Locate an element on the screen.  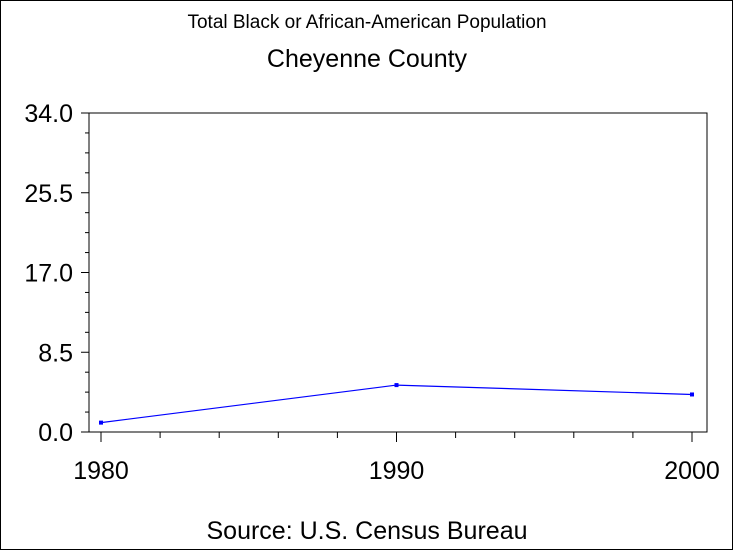
x-tick-label: 1980 is located at coordinates (101, 471).